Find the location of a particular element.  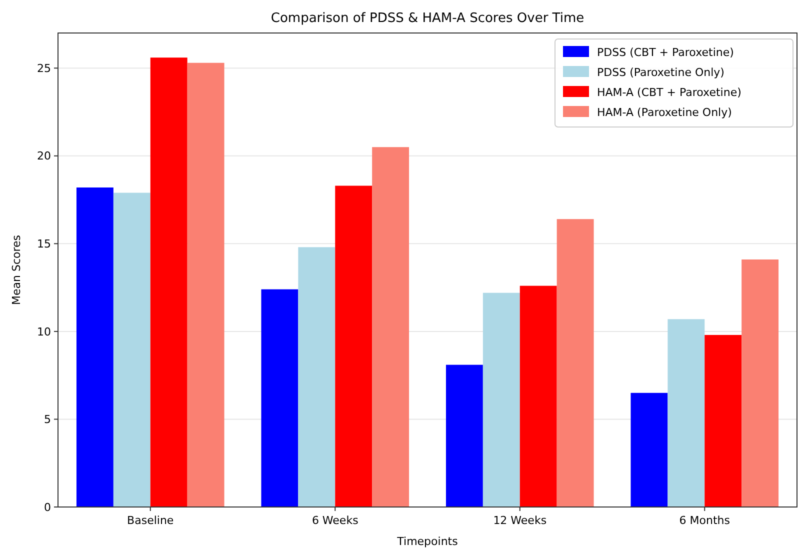

legend-label: PDSS (Paroxetine Only) is located at coordinates (660, 72).